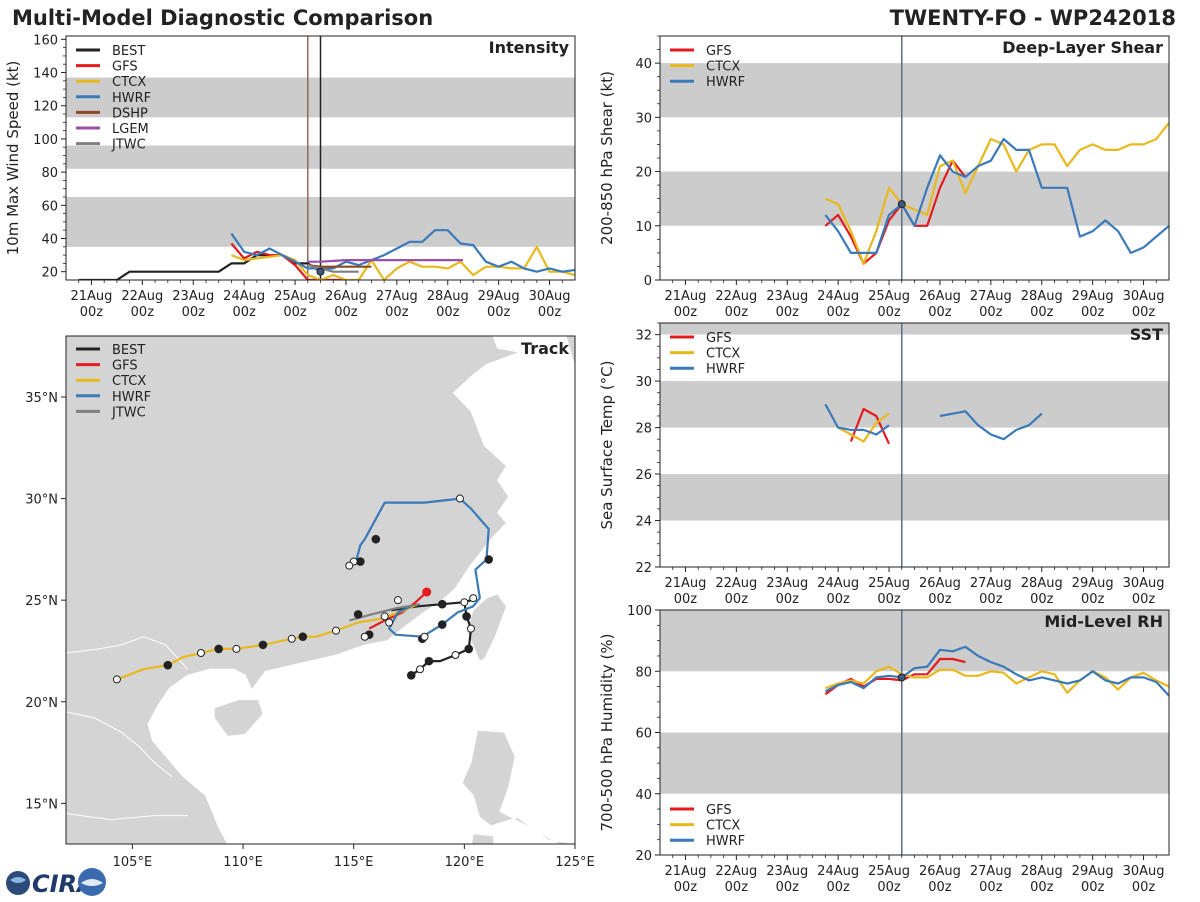  Describe the element at coordinates (133, 862) in the screenshot. I see `lon-tick-label: 105°E` at that location.